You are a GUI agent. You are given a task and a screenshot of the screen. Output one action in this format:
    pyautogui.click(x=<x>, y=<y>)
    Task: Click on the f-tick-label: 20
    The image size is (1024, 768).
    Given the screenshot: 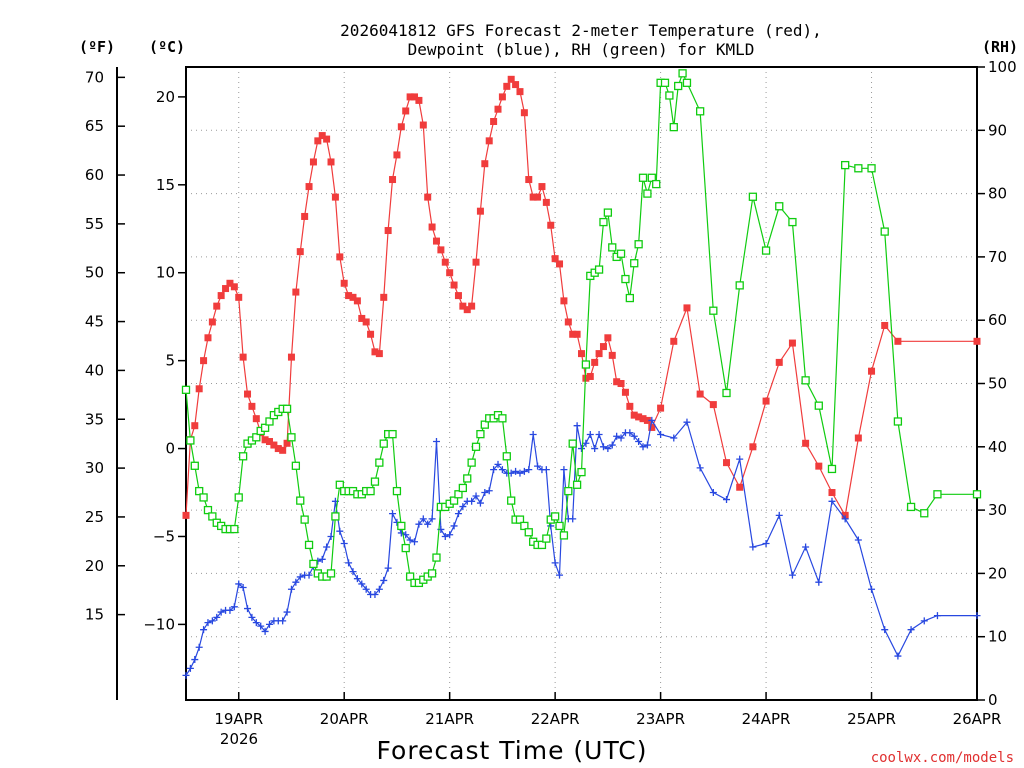 What is the action you would take?
    pyautogui.click(x=94, y=566)
    